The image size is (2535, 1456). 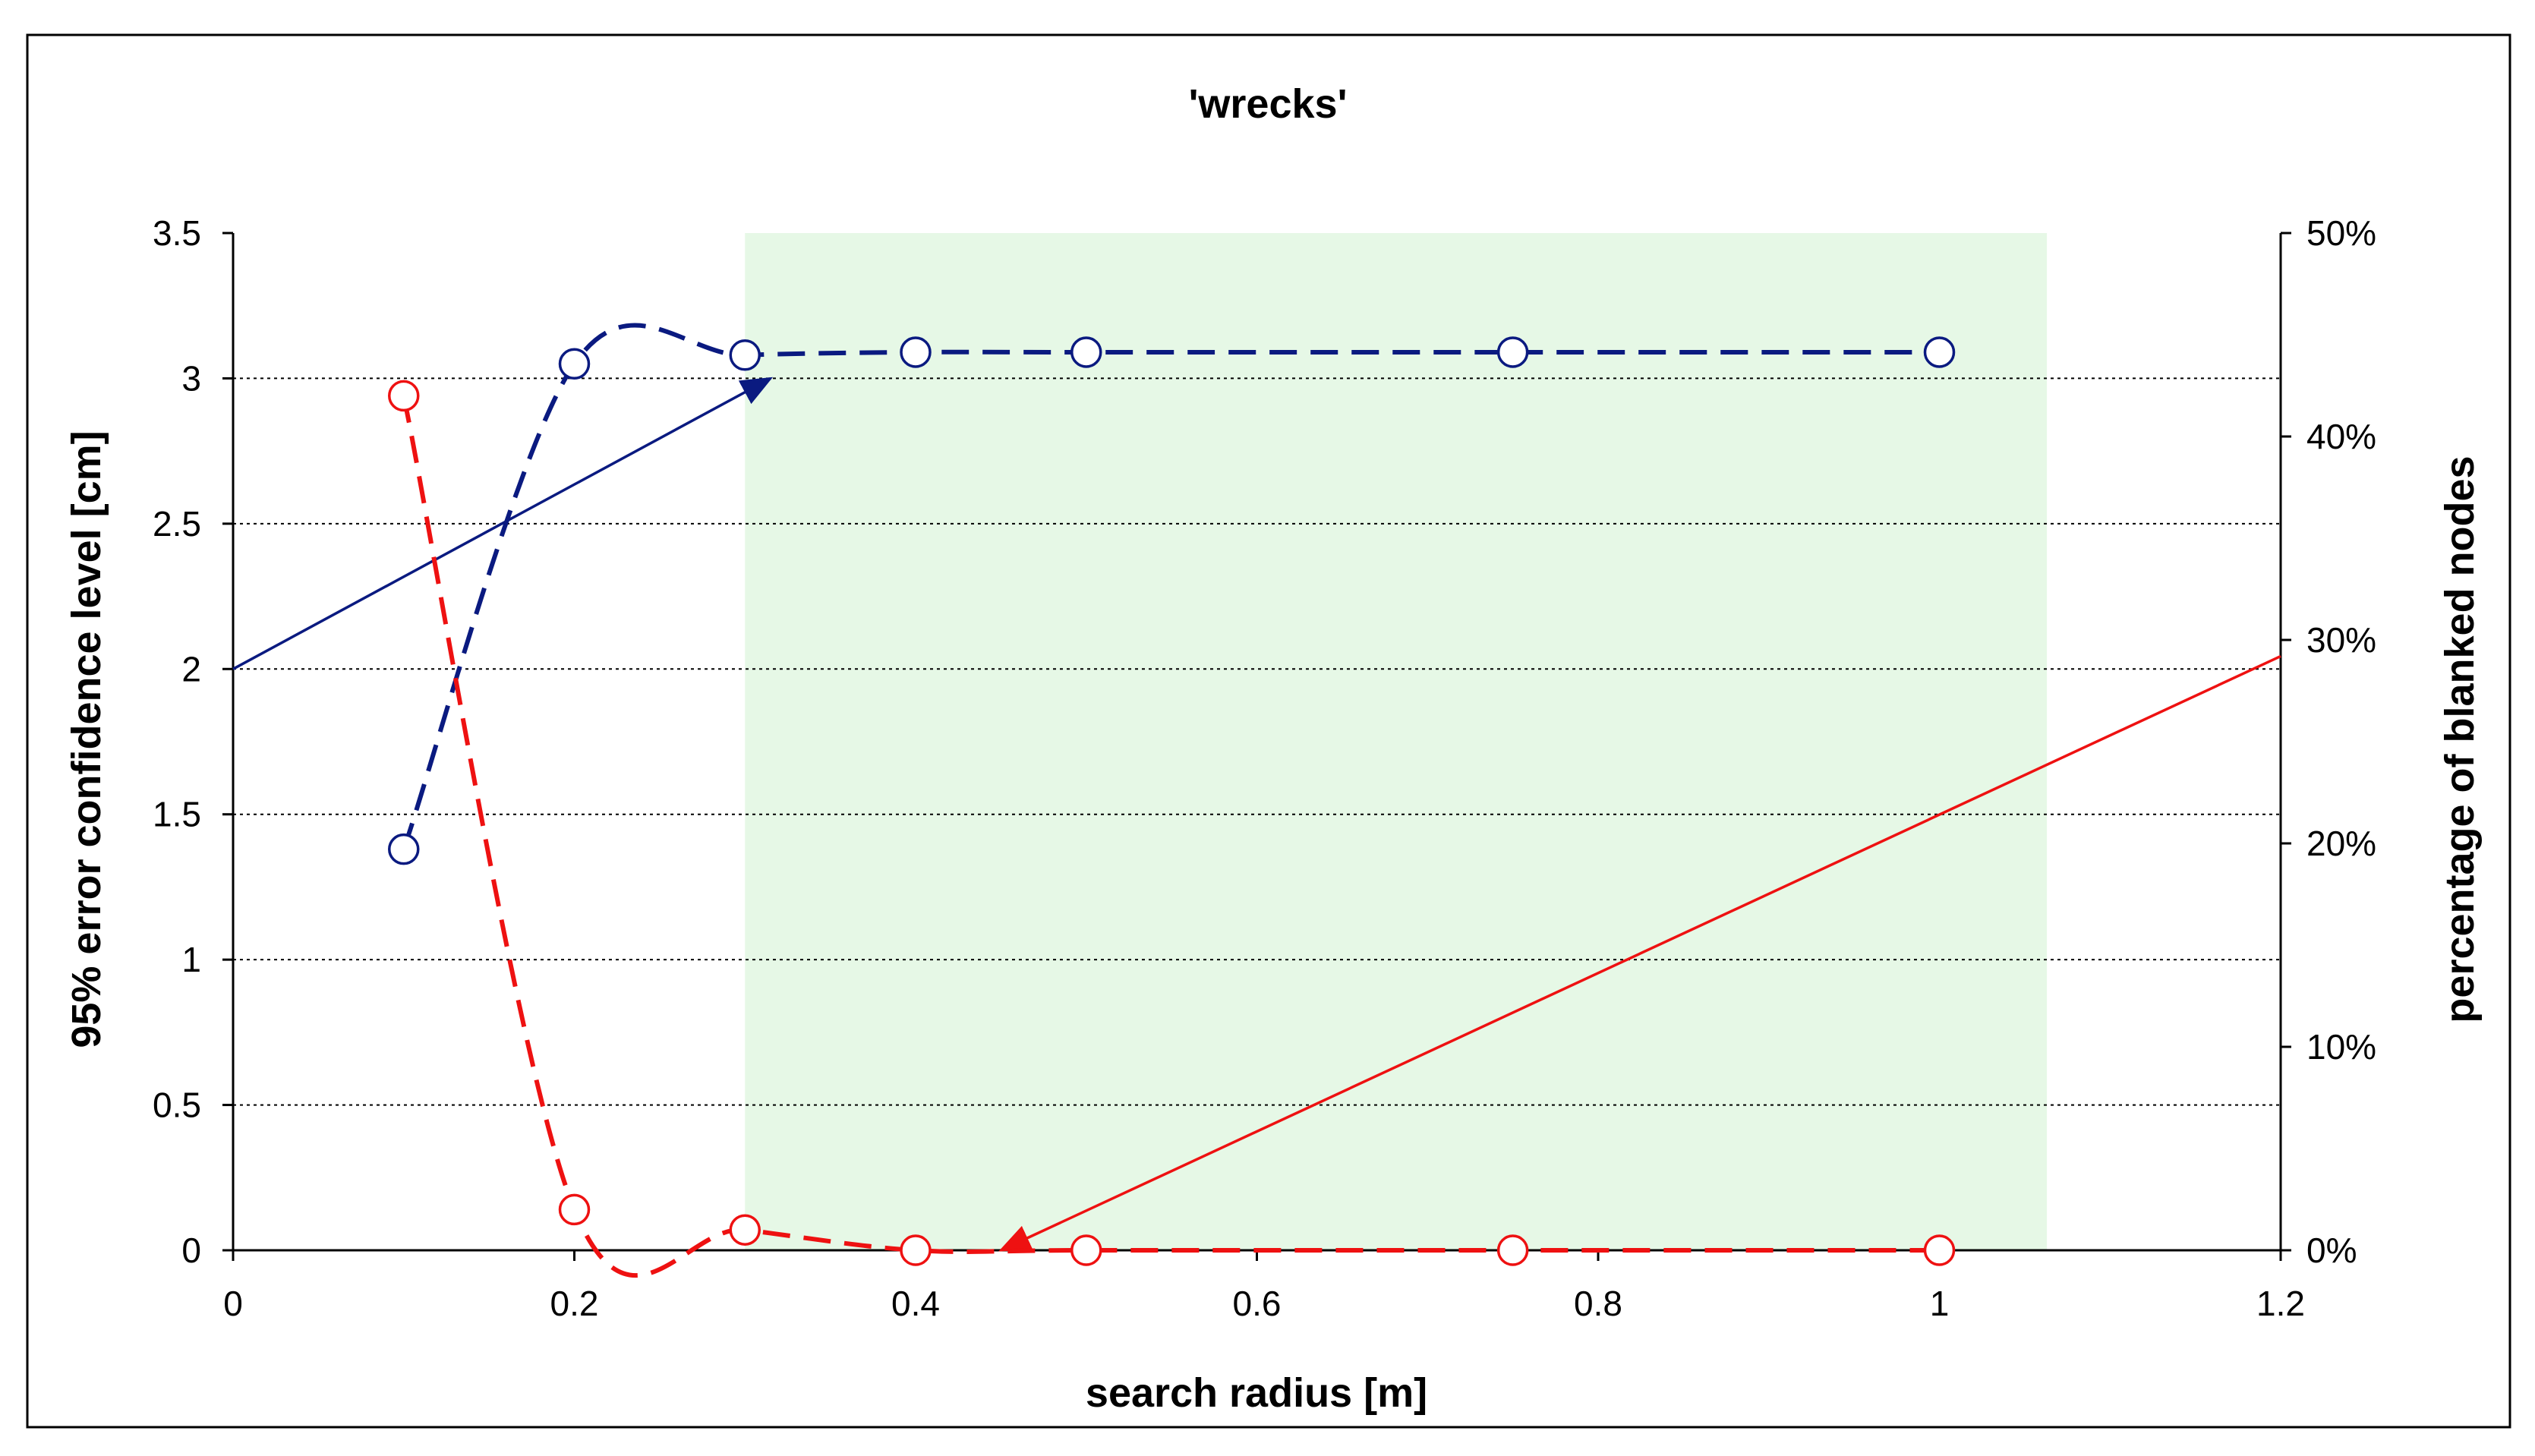 I want to click on y-left-tick-label: 1, so click(x=191, y=959).